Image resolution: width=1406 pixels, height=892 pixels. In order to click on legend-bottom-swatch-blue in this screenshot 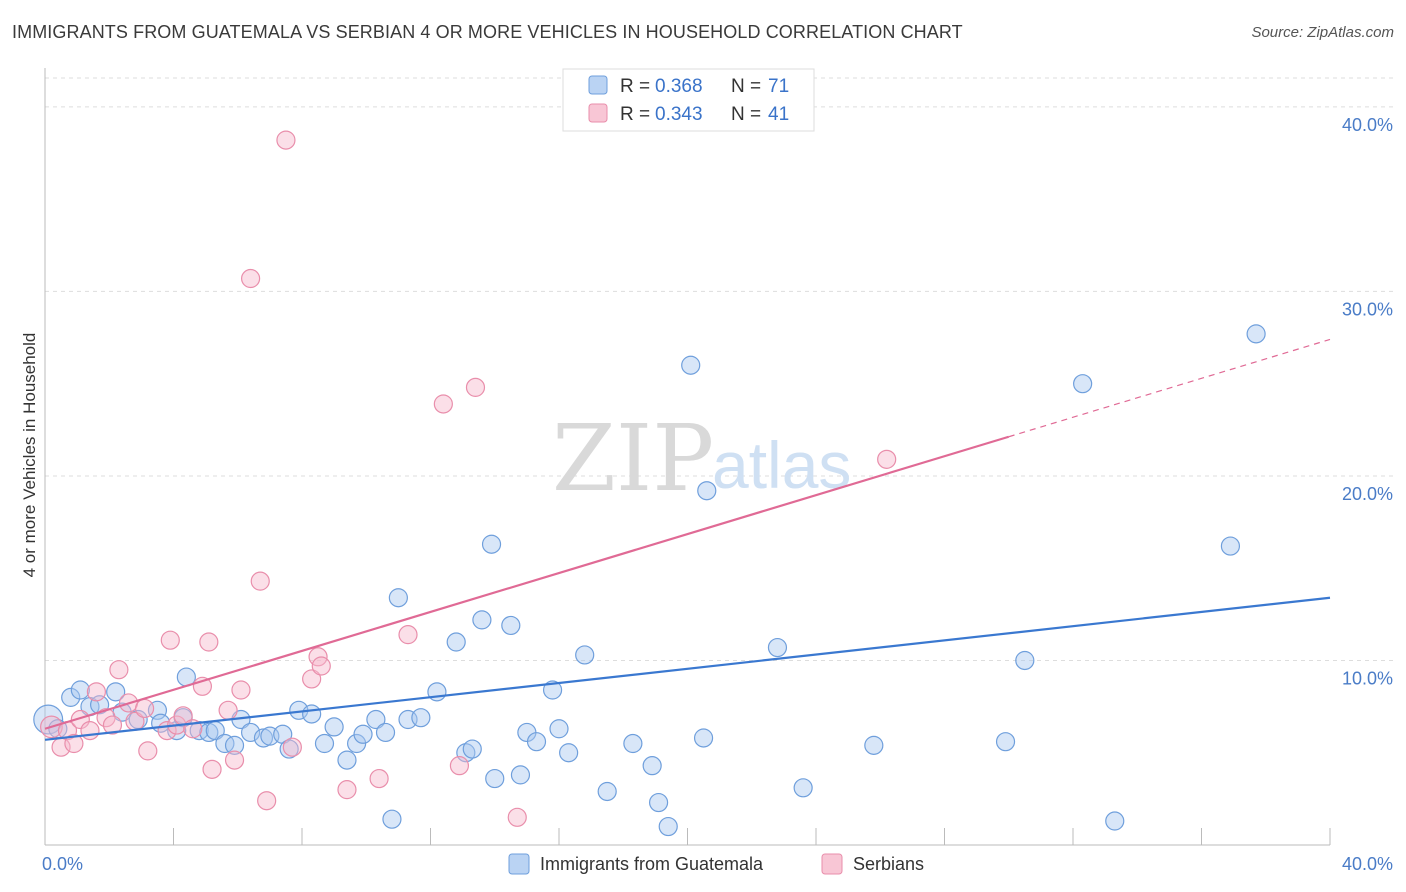, I will do `click(519, 864)`.